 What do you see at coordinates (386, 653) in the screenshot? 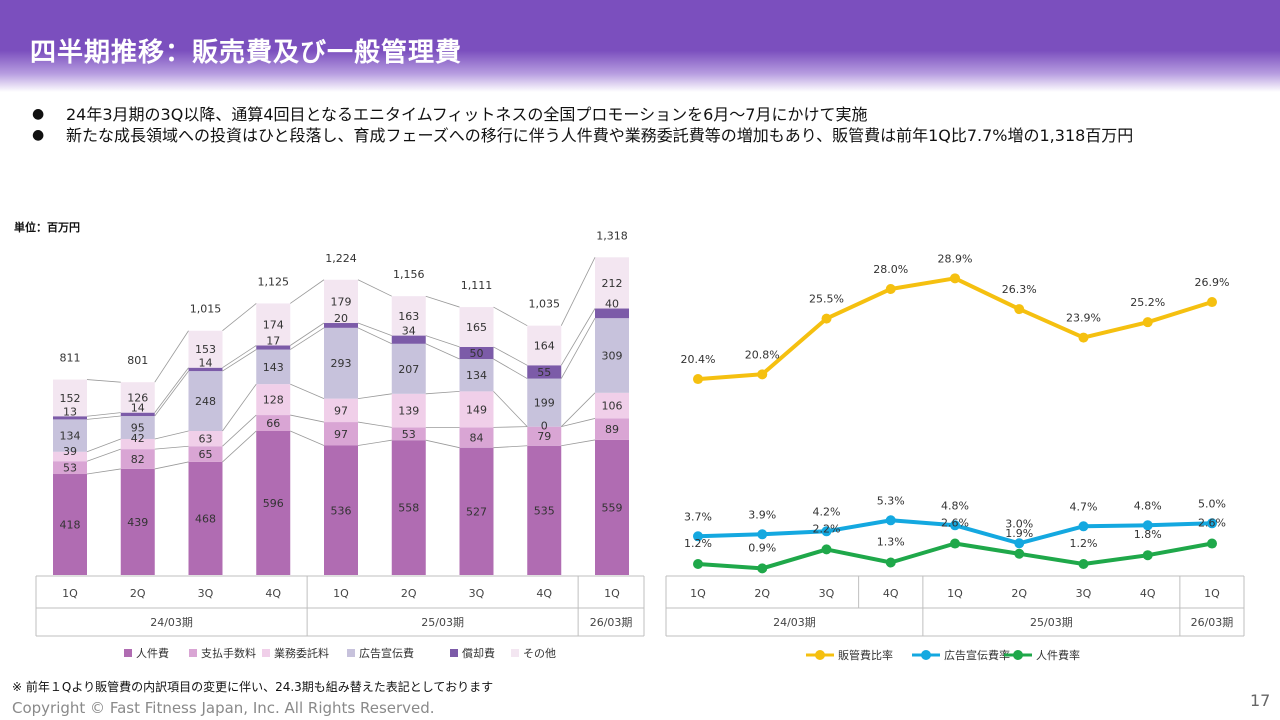
I see `legend-label: 広告宣伝費` at bounding box center [386, 653].